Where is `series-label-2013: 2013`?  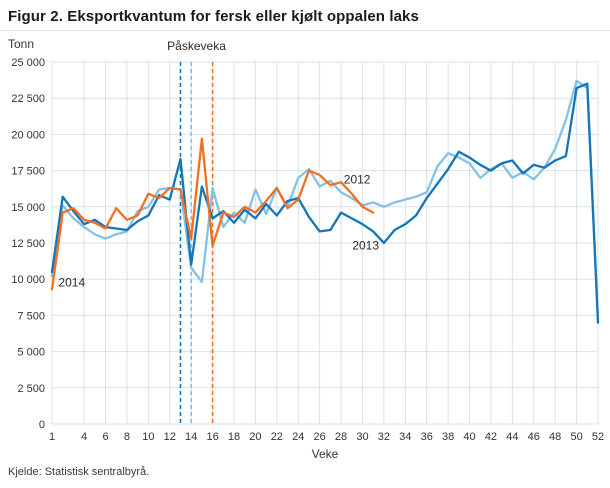 series-label-2013: 2013 is located at coordinates (365, 246).